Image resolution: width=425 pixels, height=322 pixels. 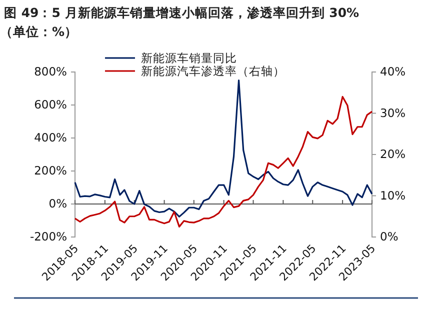 What do you see at coordinates (49, 237) in the screenshot?
I see `y-tick-label: -200%` at bounding box center [49, 237].